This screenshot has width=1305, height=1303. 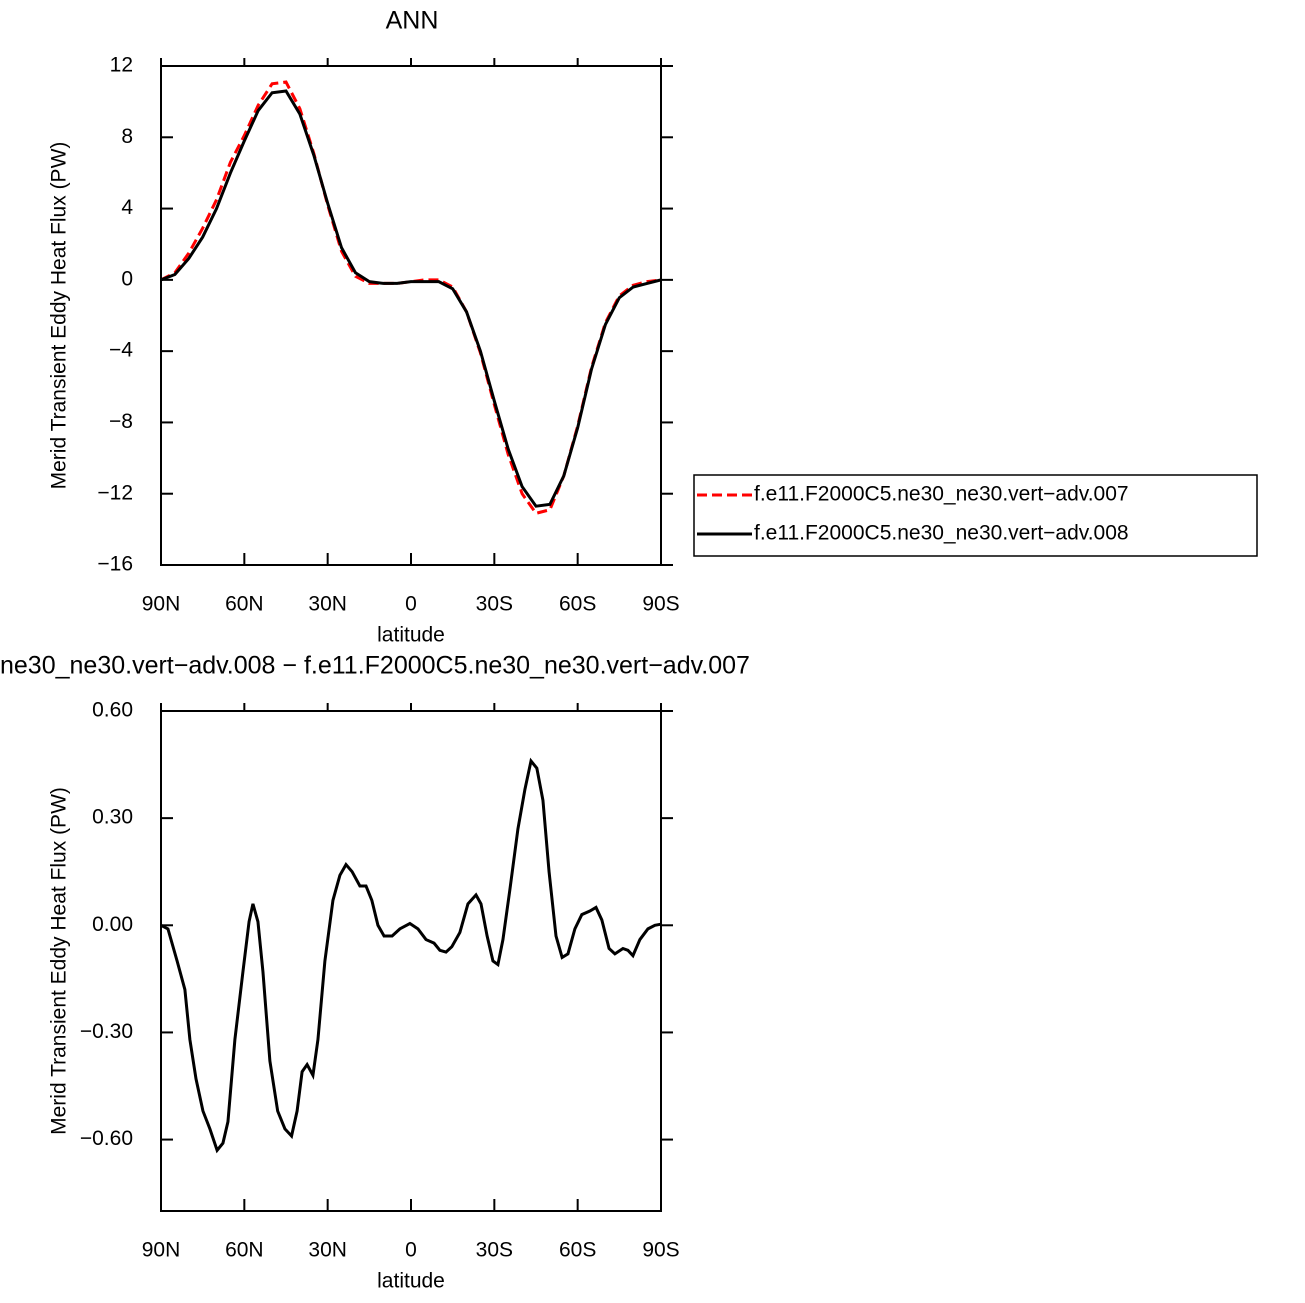 I want to click on legend-label: f.e11.F2000C5.ne30_ne30.vert−adv.008, so click(x=941, y=533).